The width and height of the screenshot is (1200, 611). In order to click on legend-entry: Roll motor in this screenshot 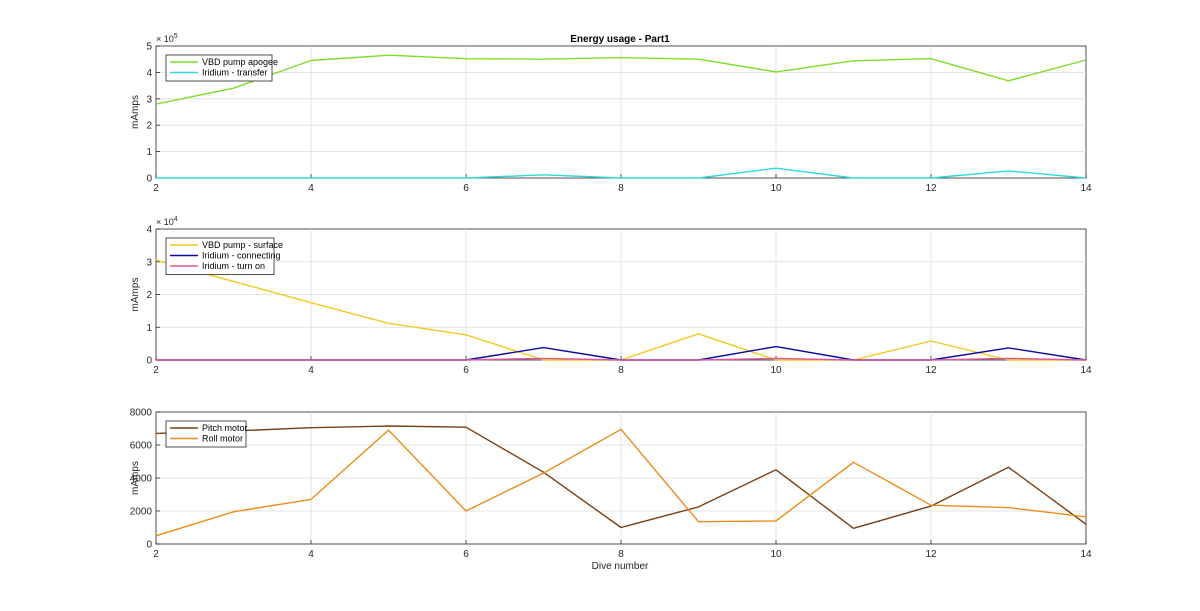, I will do `click(222, 439)`.